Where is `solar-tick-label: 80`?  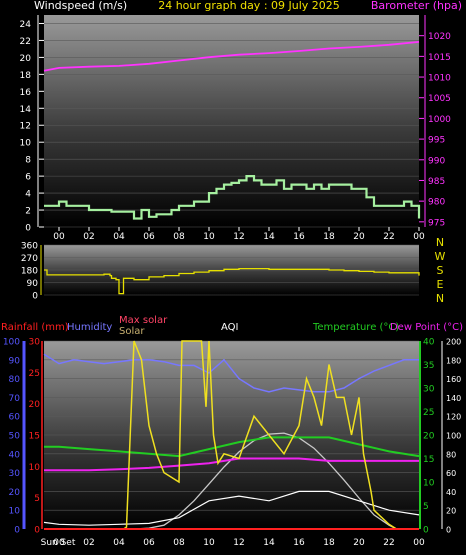
solar-tick-label: 80 is located at coordinates (451, 454).